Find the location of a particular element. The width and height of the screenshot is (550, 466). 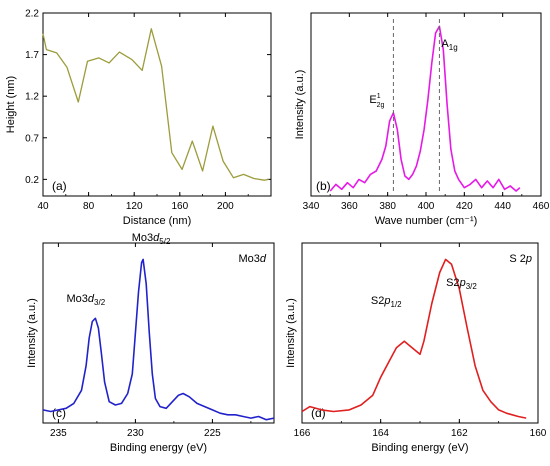

x-tick-label: 235 is located at coordinates (58, 433).